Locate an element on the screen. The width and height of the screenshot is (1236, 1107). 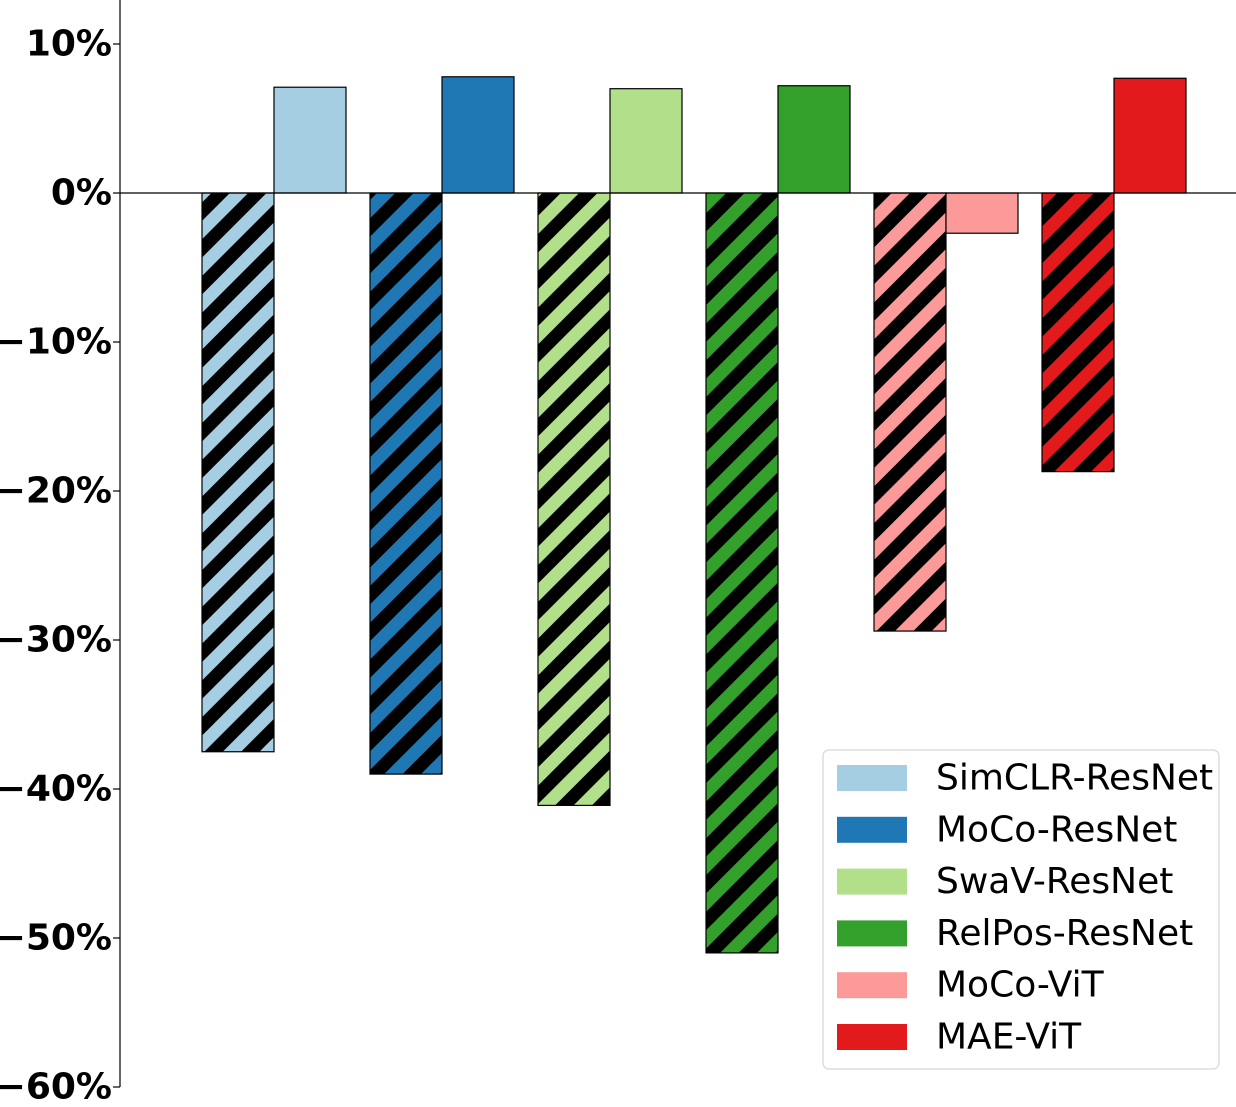
bar-moco-resnet-hatched is located at coordinates (406, 483).